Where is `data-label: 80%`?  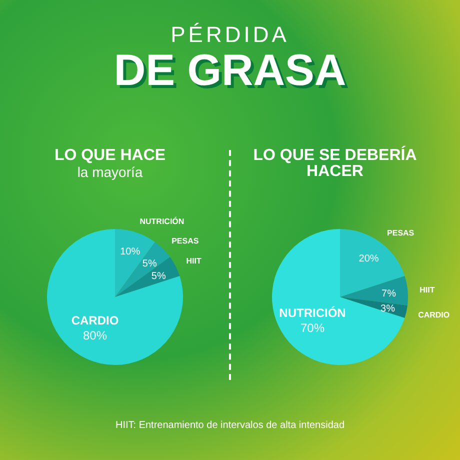
data-label: 80% is located at coordinates (95, 335).